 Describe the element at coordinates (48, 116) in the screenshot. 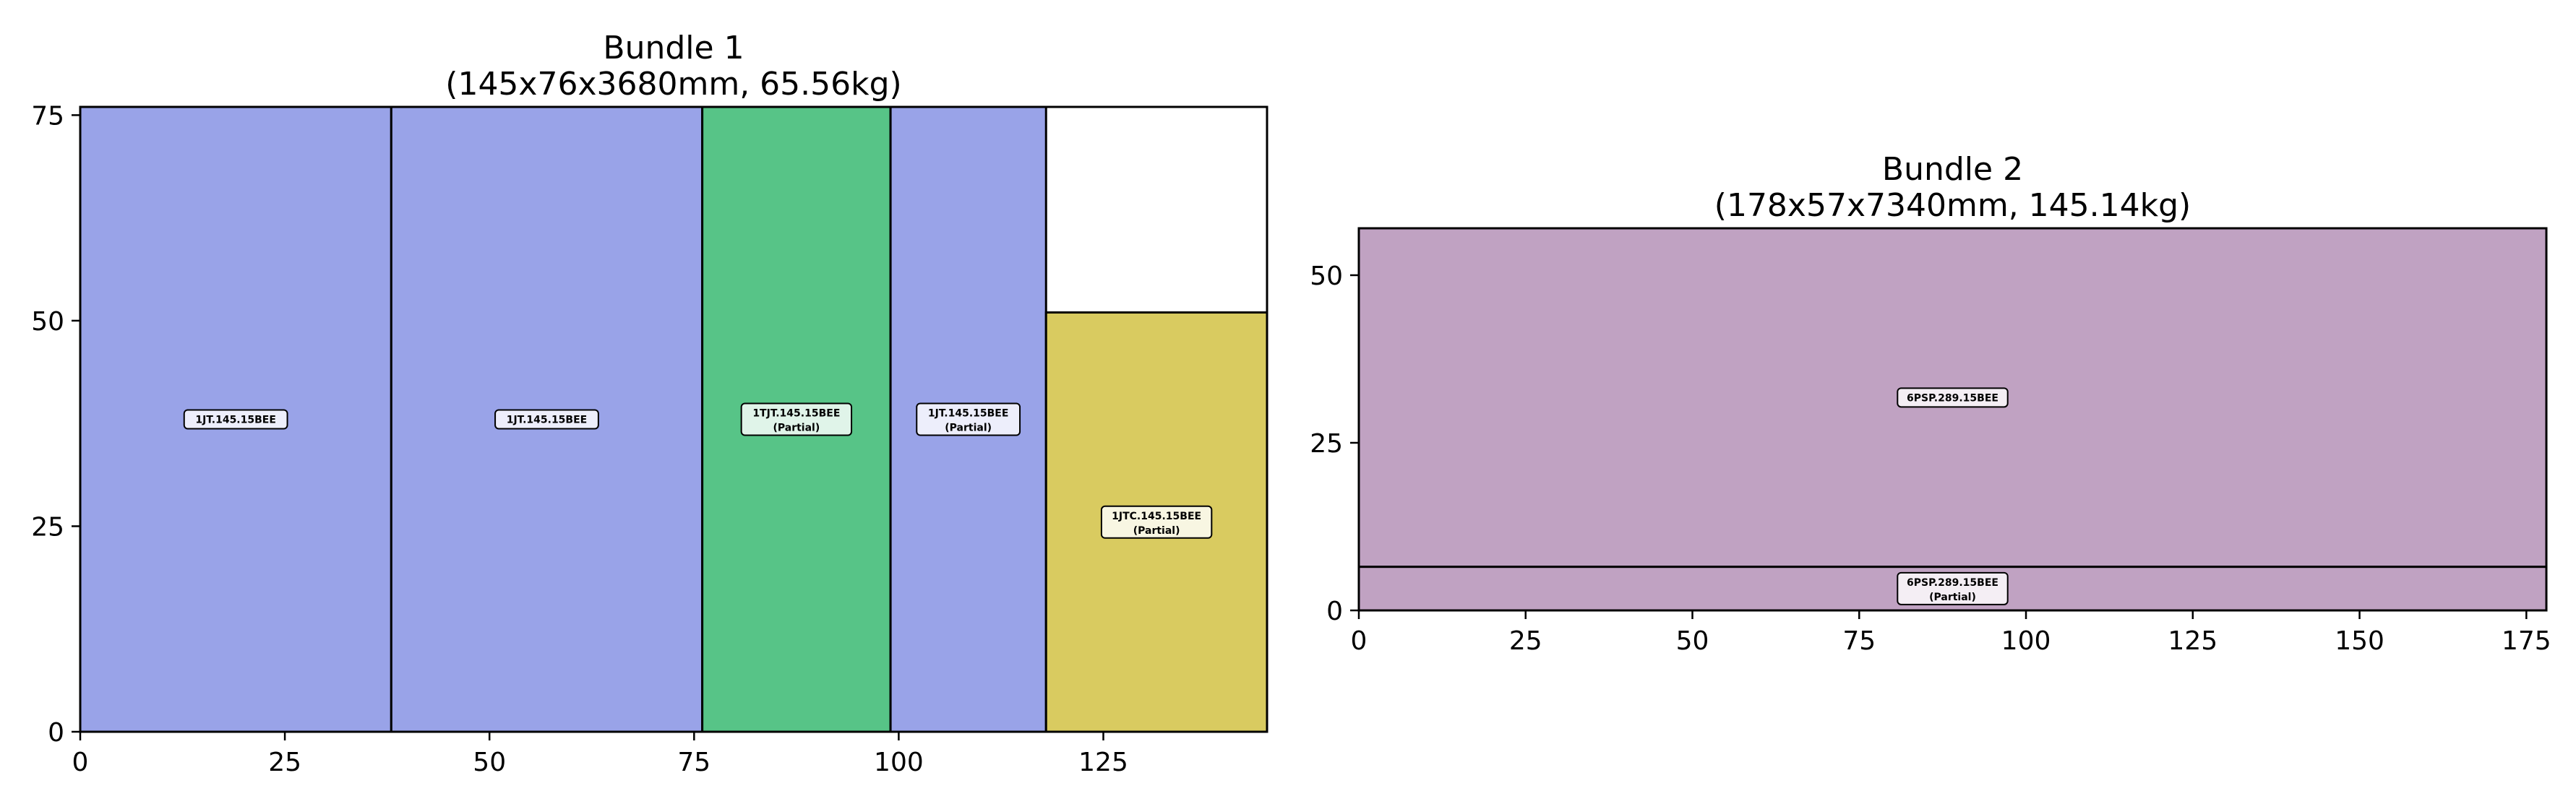

I see `y-tick-label: 75` at that location.